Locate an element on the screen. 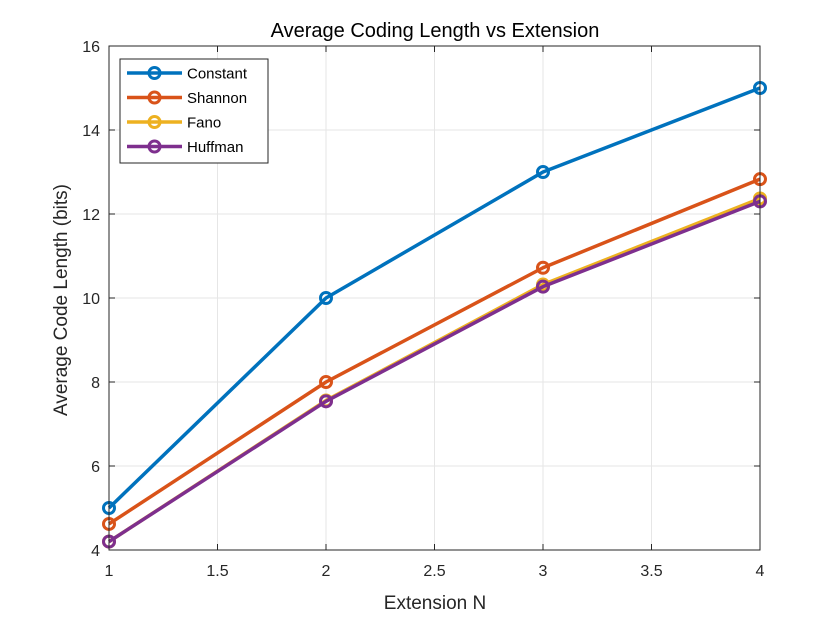  y-tick-label: 12 is located at coordinates (91, 215).